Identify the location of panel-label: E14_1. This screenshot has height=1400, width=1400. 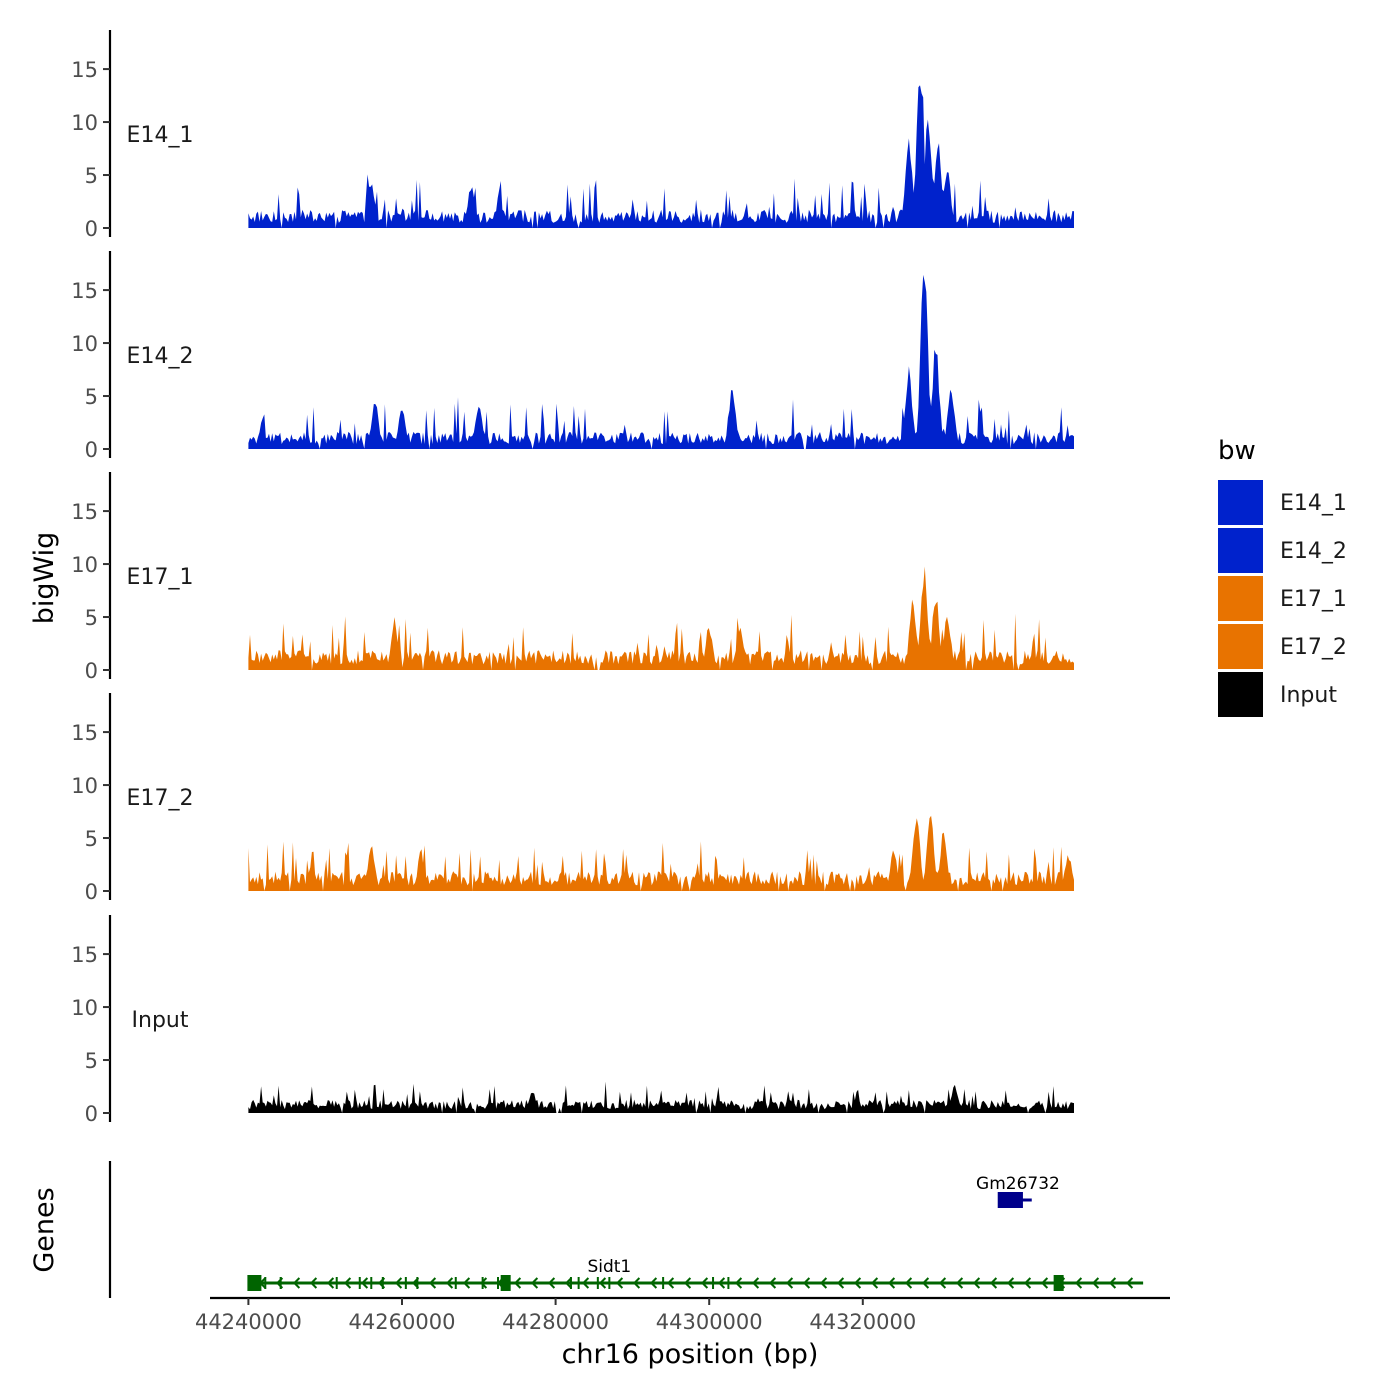
(160, 135).